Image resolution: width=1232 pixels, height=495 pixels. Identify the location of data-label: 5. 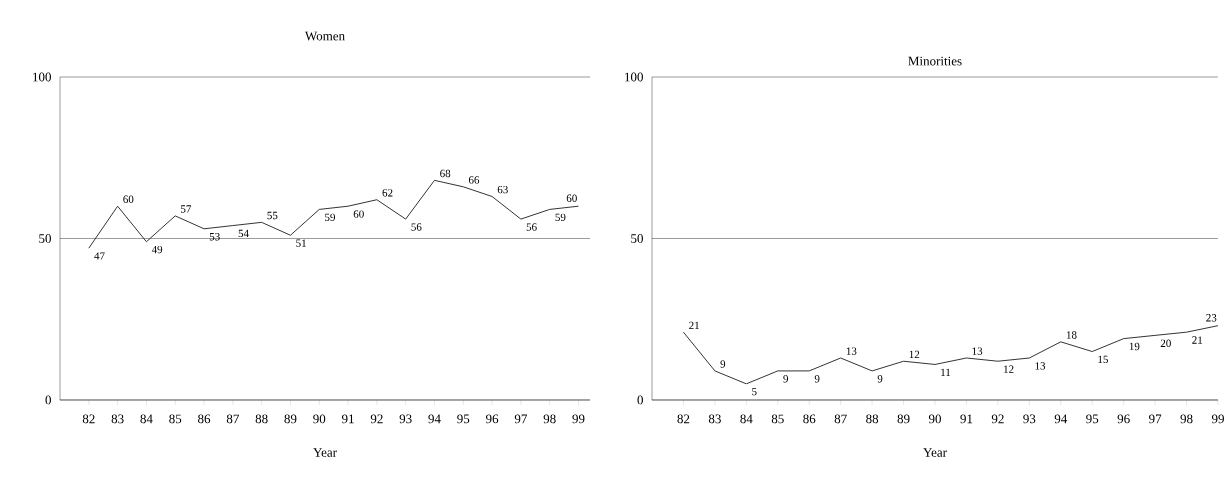
(754, 392).